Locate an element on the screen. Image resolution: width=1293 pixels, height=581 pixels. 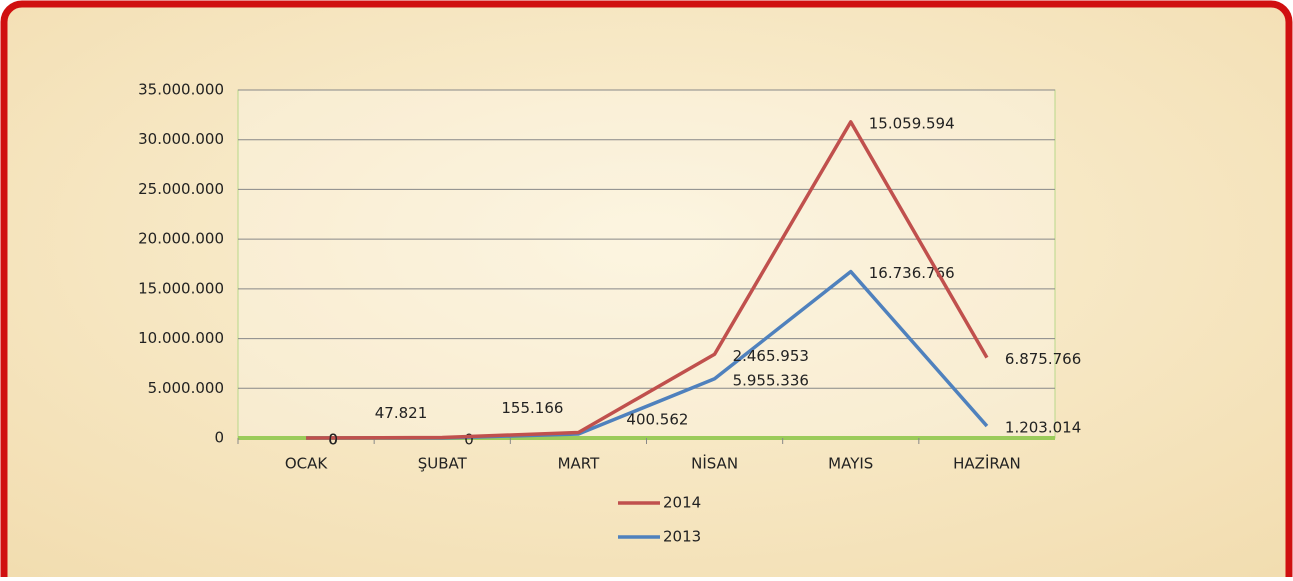
y-tick-label: 15.000.000 is located at coordinates (181, 288).